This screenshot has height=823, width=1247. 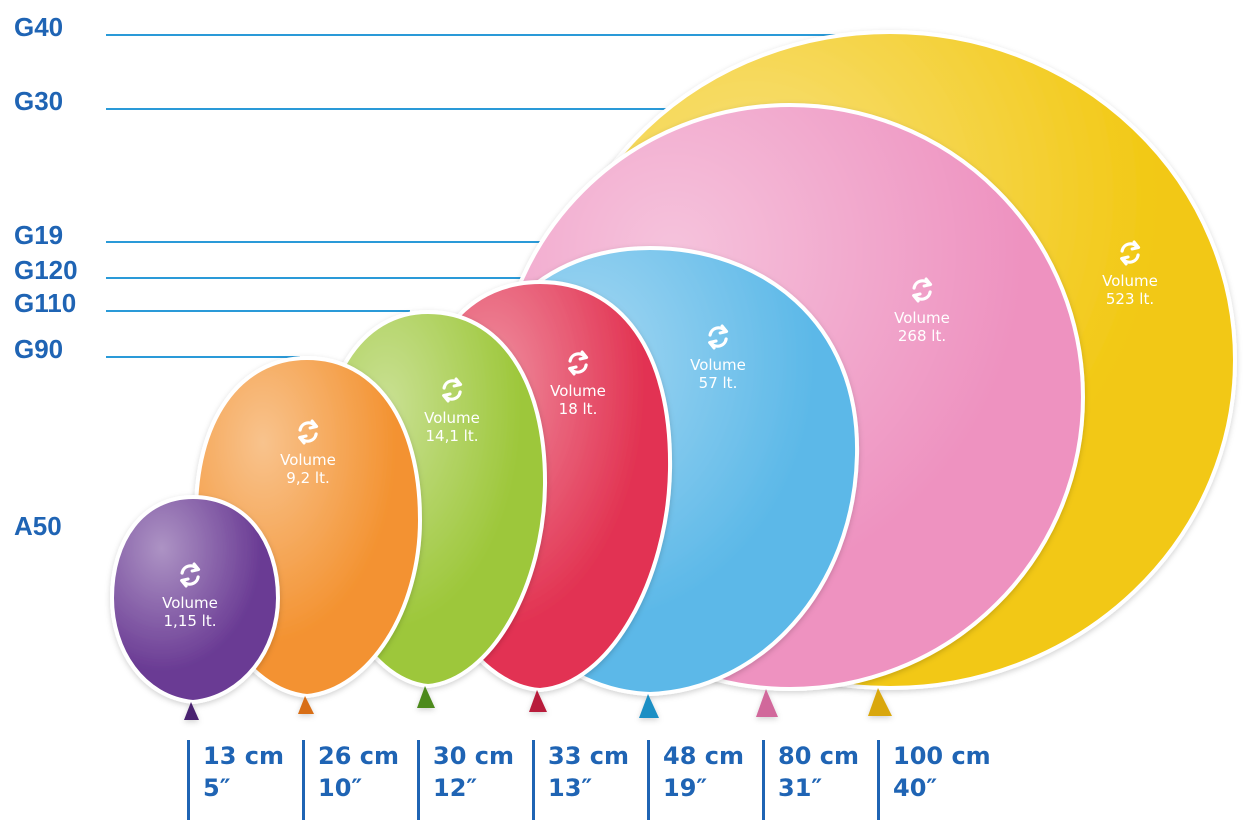 I want to click on volume-value: 523 lt., so click(x=1130, y=299).